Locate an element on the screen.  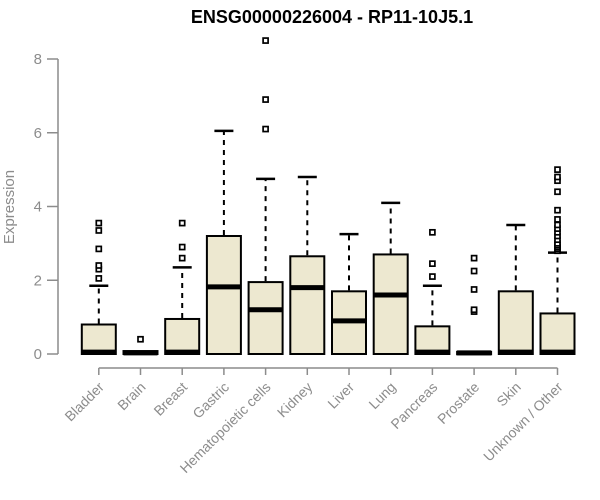
x-tick-label-liver: Liver is located at coordinates (340, 395).